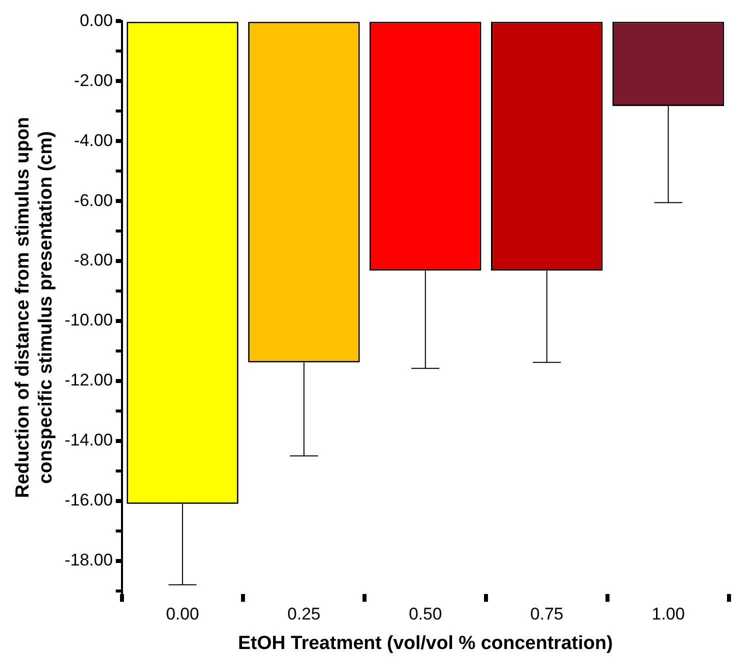  I want to click on y-tick-label: 0.00, so click(96, 20).